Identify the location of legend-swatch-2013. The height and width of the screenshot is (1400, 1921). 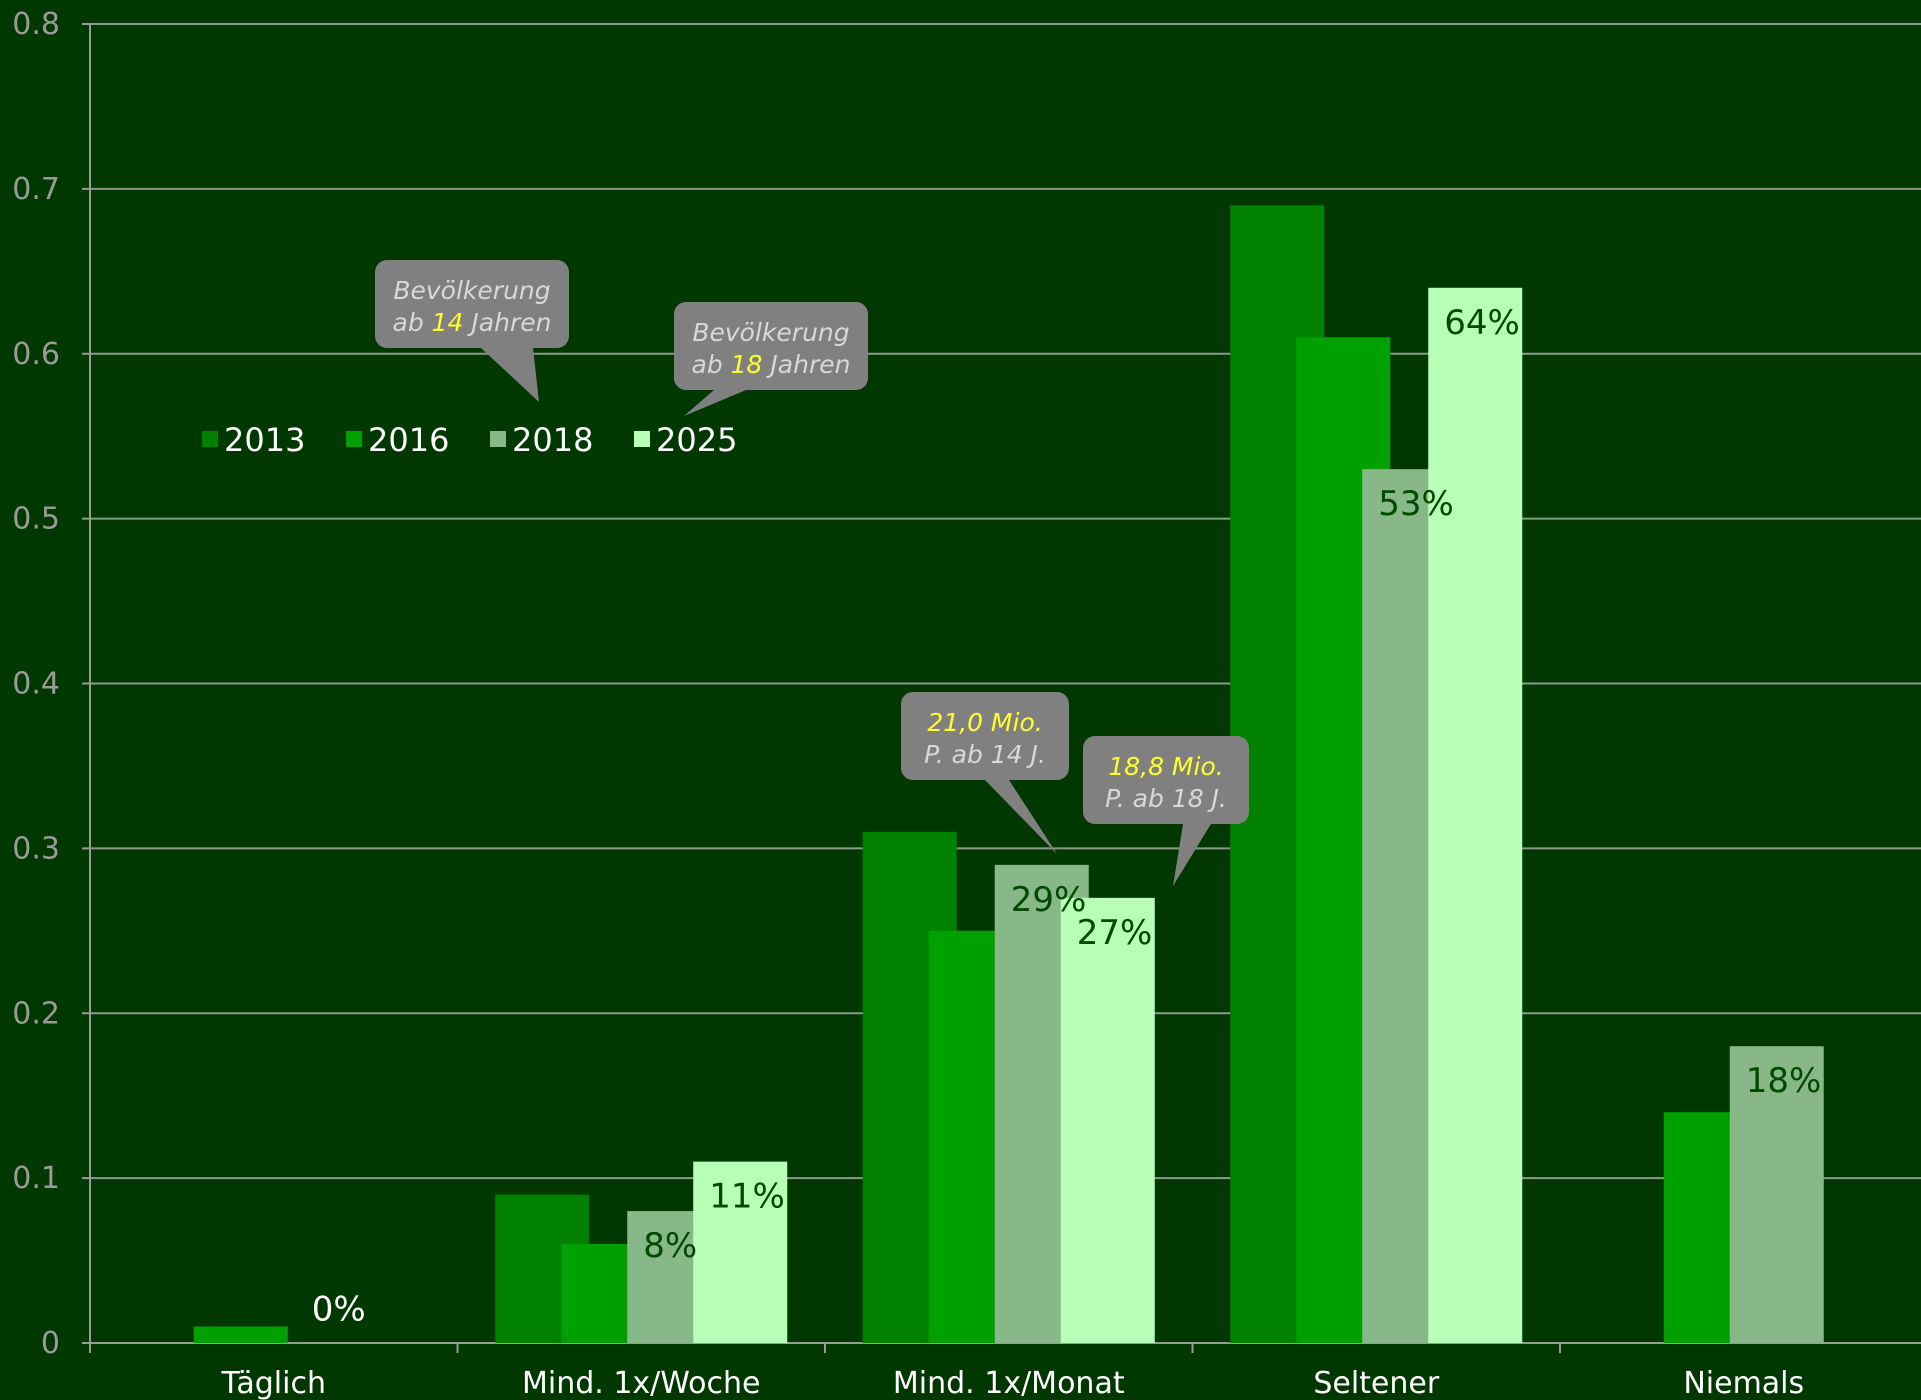
(210, 439).